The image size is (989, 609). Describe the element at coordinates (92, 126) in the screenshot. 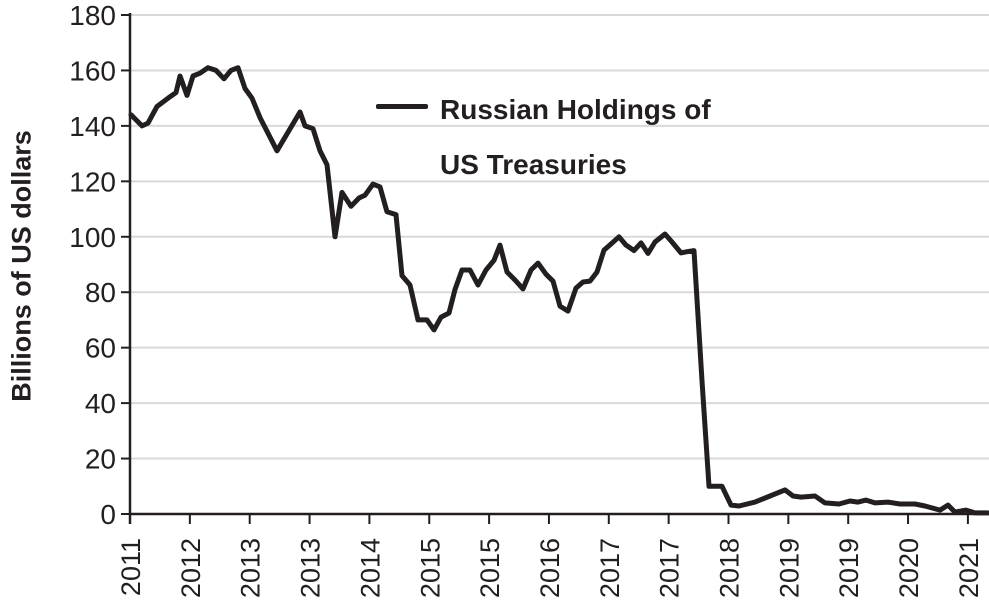

I see `y-tick-label: 140` at that location.